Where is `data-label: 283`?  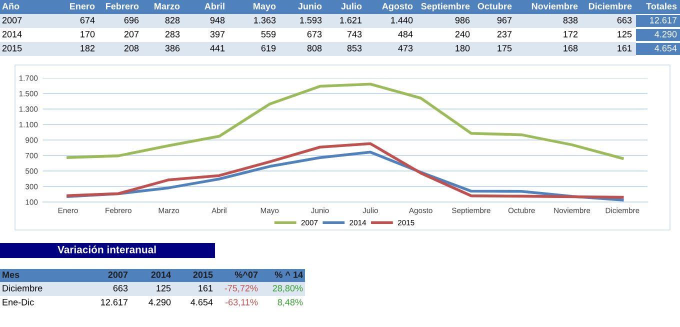
data-label: 283 is located at coordinates (172, 34).